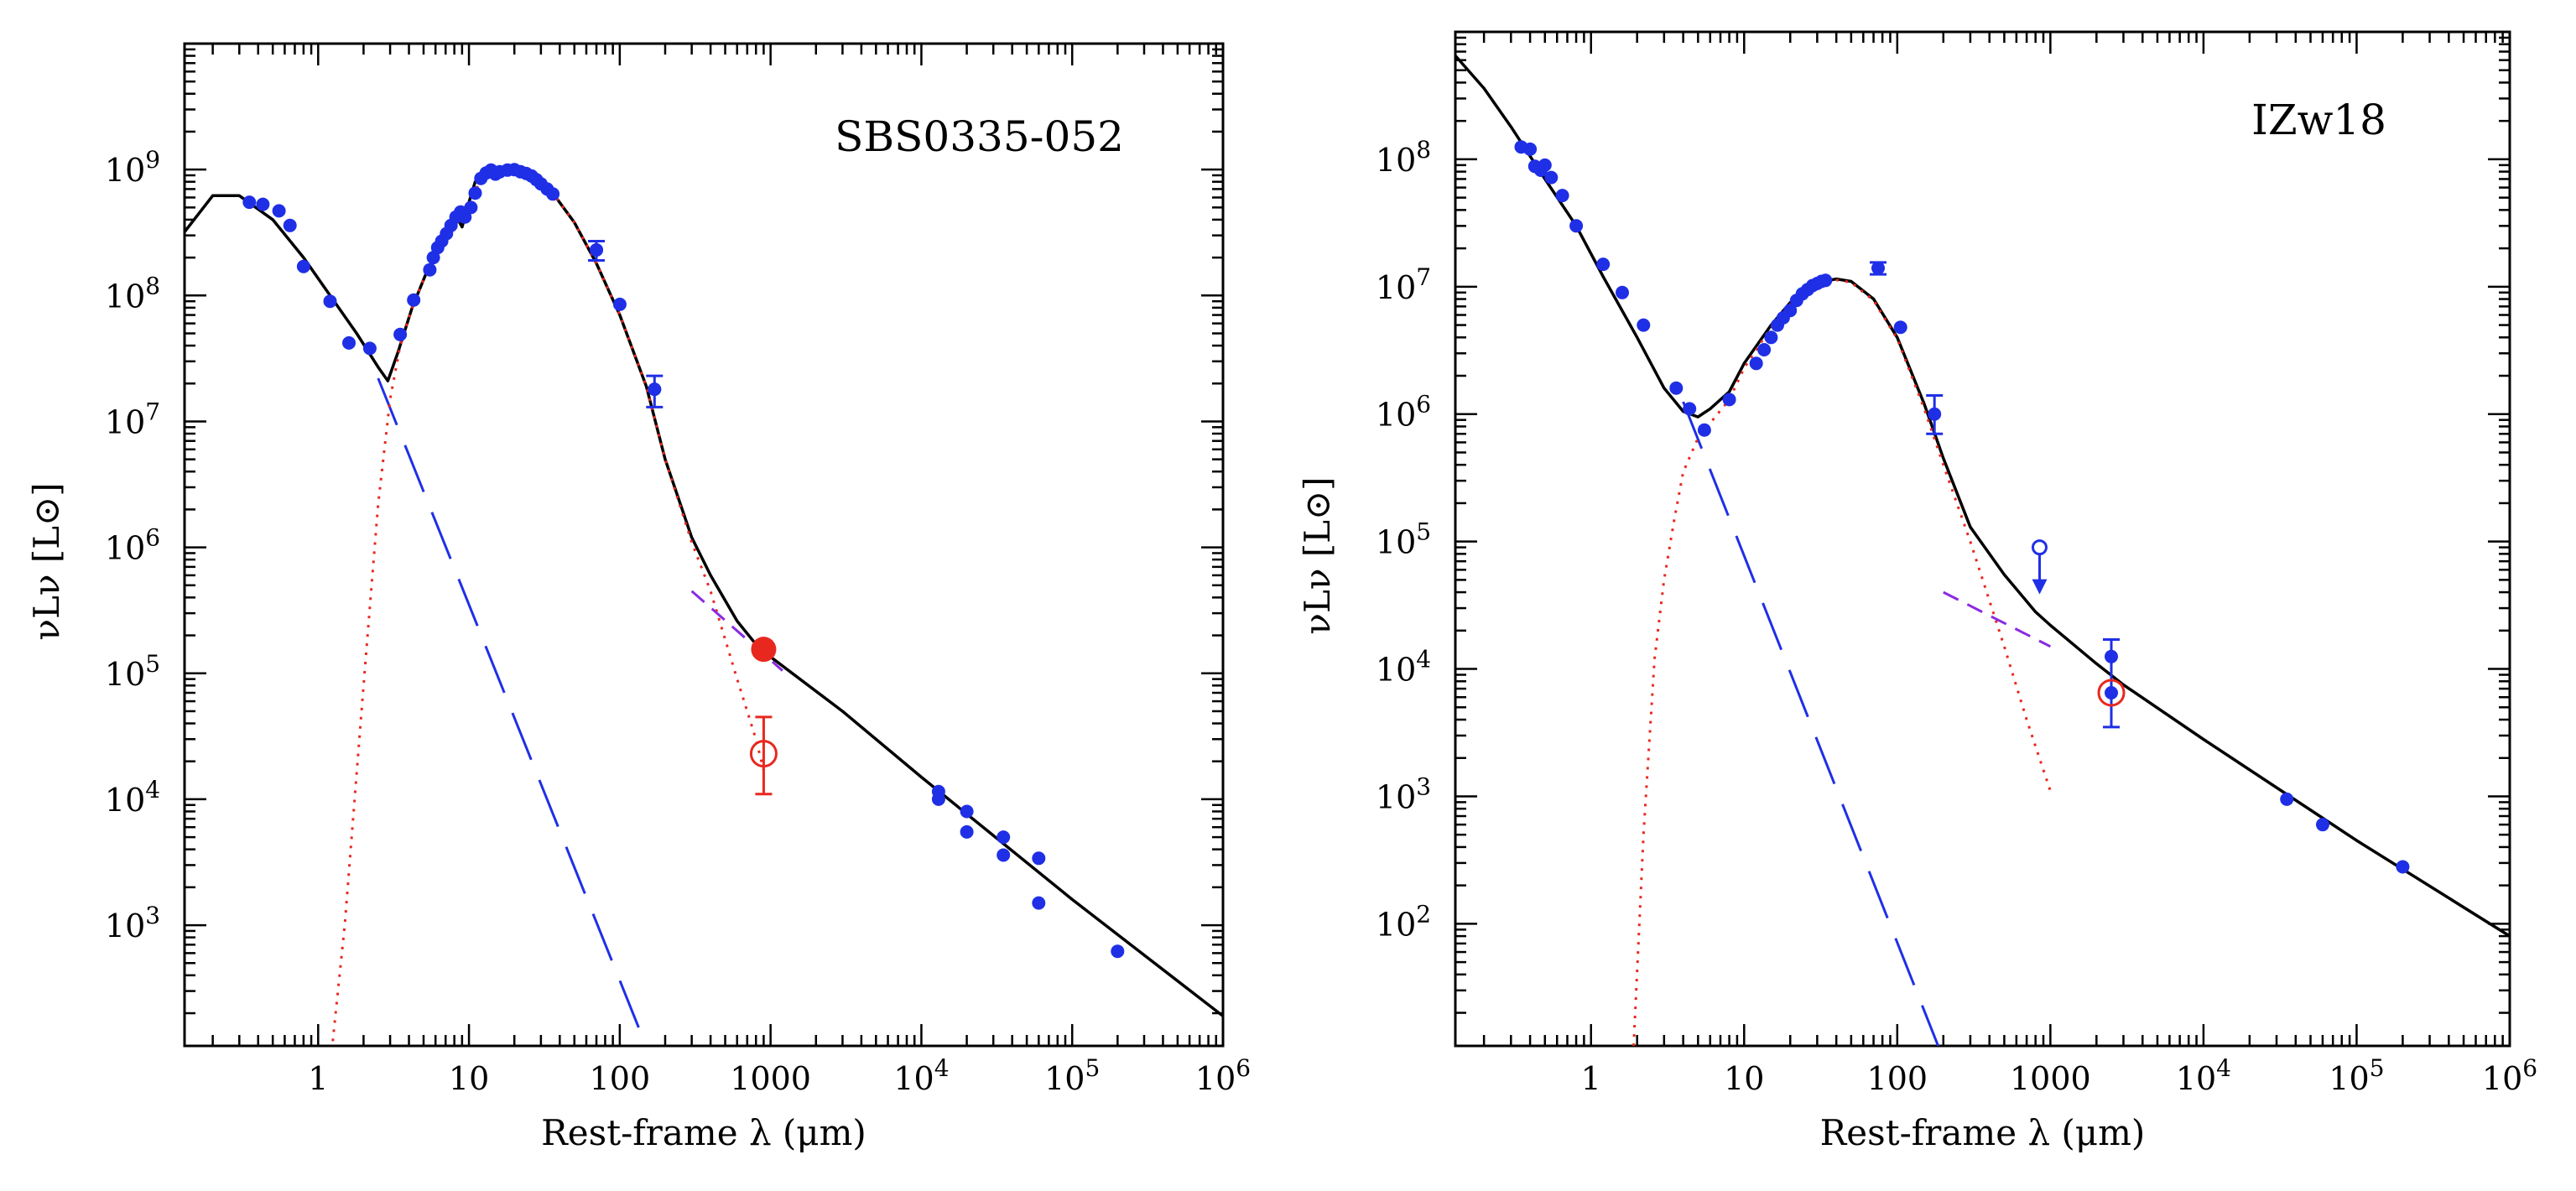  Describe the element at coordinates (2318, 120) in the screenshot. I see `plot-title: IZw18` at that location.